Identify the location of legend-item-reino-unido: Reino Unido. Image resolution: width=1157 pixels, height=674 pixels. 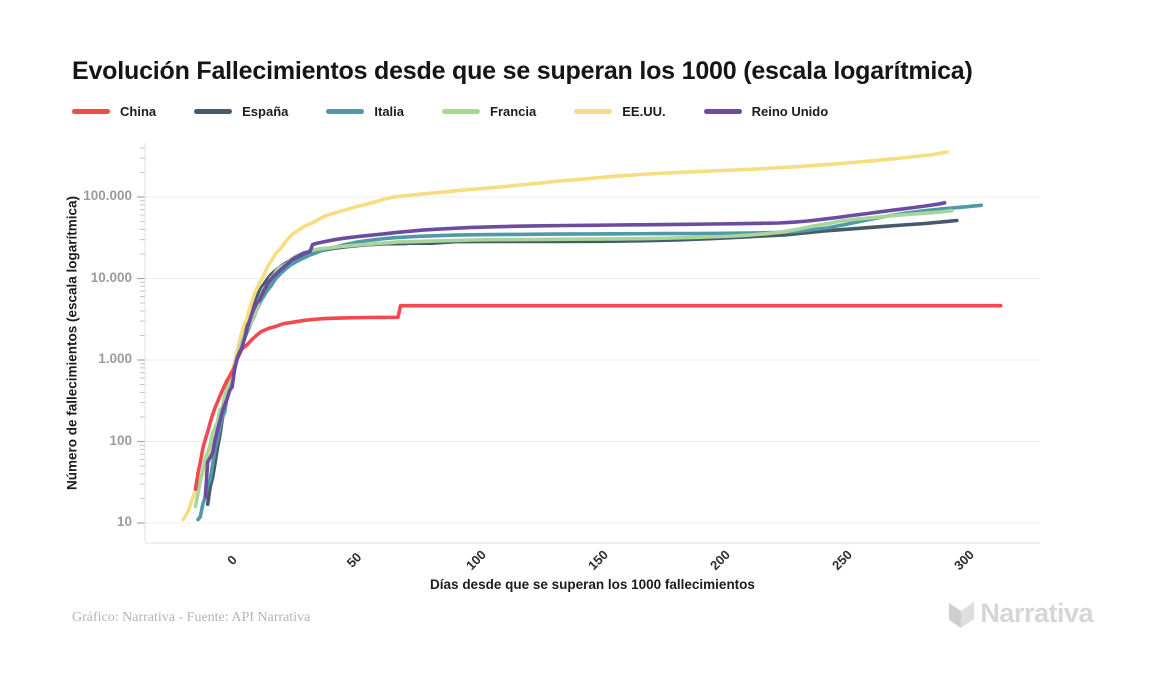
(766, 111).